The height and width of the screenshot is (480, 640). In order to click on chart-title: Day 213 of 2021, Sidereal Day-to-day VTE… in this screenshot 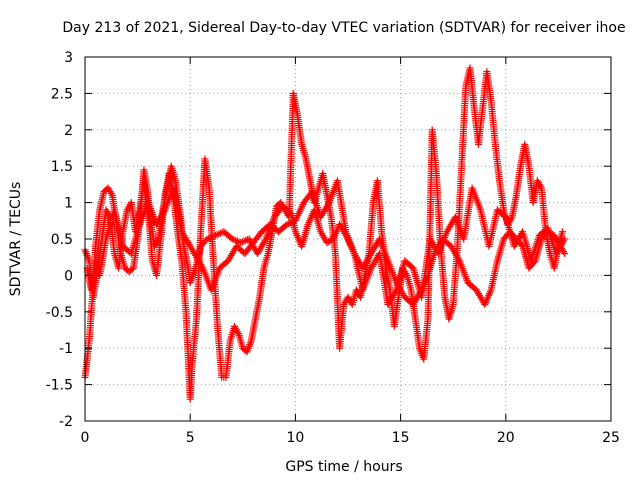, I will do `click(343, 28)`.